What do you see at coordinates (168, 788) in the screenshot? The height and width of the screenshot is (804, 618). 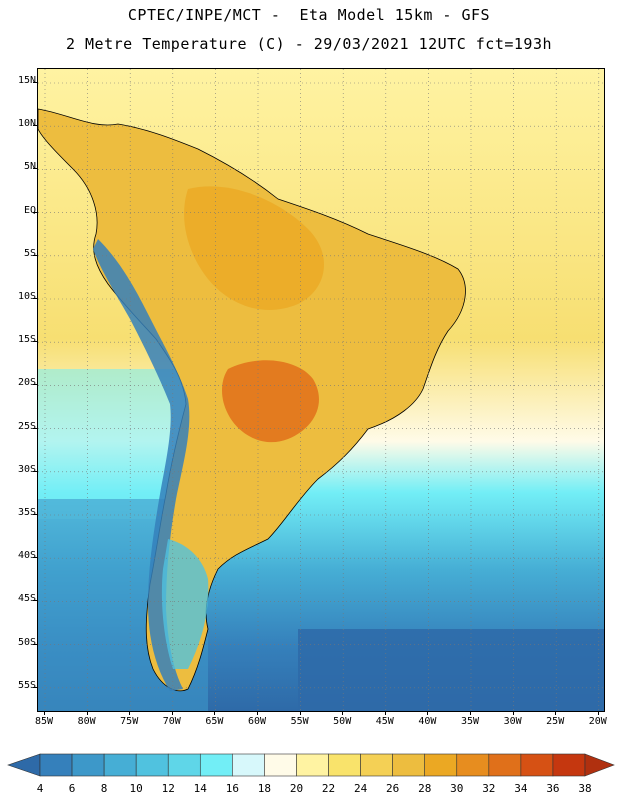 I see `colorbar-value-label: 12` at bounding box center [168, 788].